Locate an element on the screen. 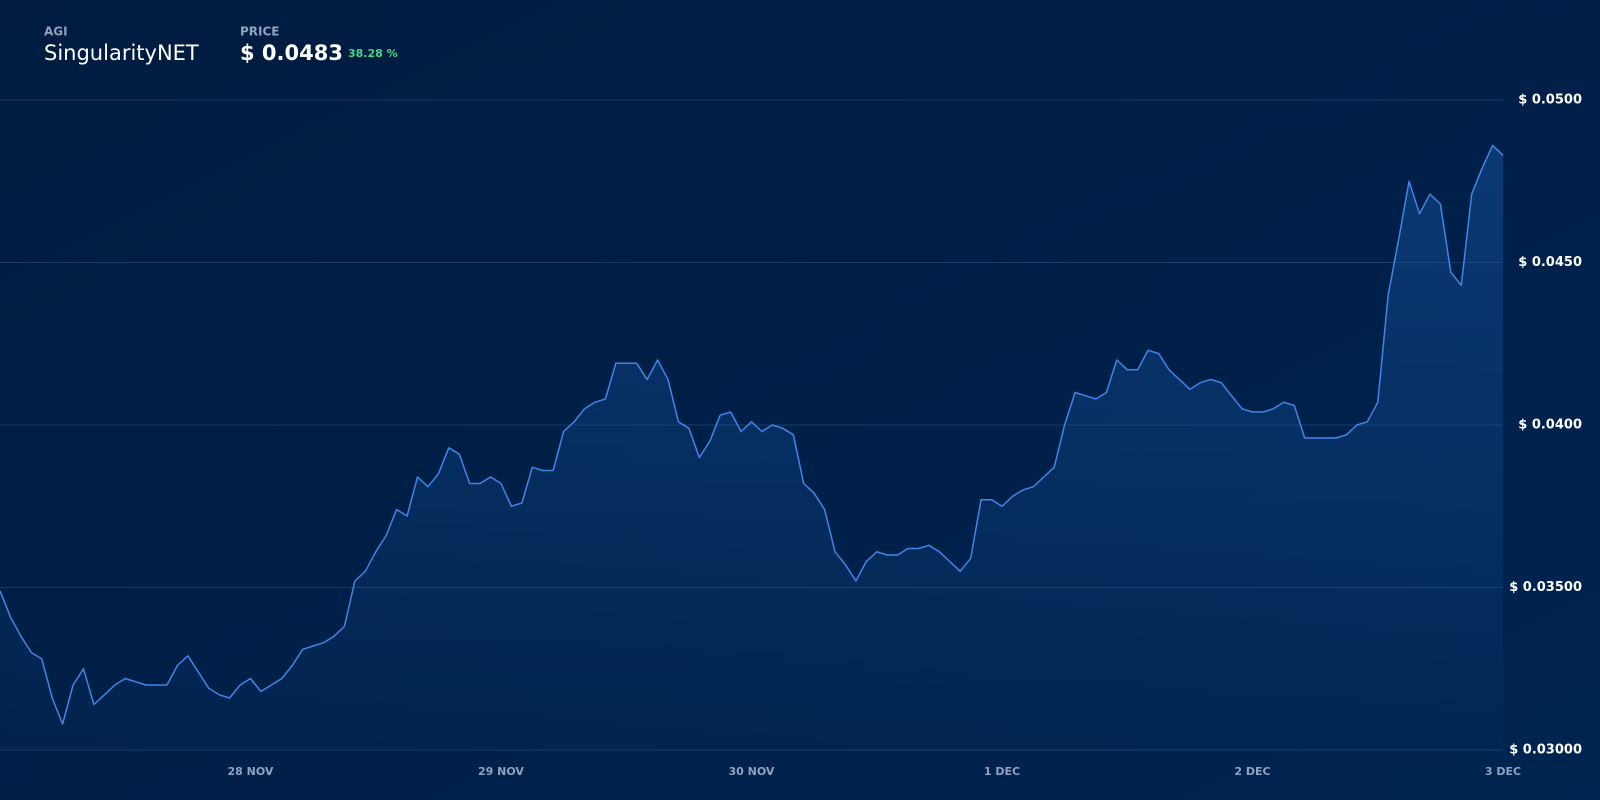  asset-name: SingularityNET is located at coordinates (121, 53).